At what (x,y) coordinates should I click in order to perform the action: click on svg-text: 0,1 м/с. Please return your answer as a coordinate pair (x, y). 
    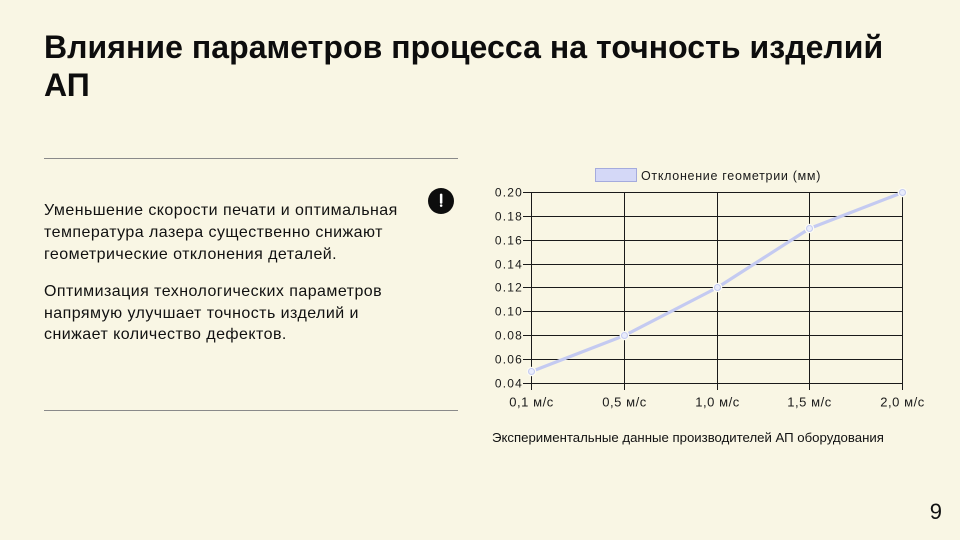
    Looking at the image, I should click on (531, 402).